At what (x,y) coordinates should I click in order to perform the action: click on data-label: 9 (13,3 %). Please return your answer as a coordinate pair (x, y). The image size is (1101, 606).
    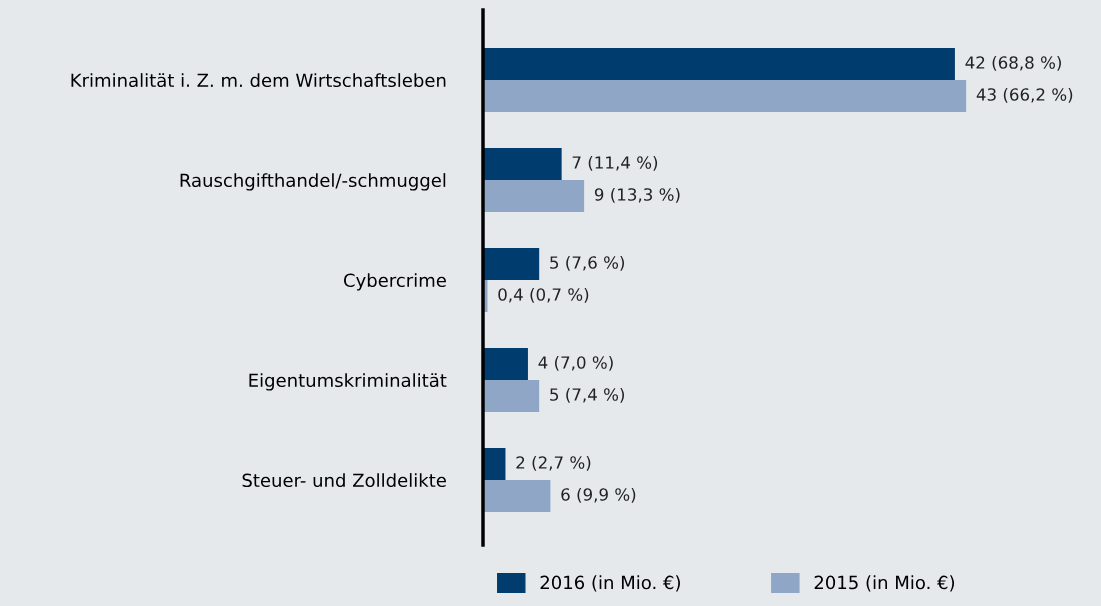
    Looking at the image, I should click on (637, 195).